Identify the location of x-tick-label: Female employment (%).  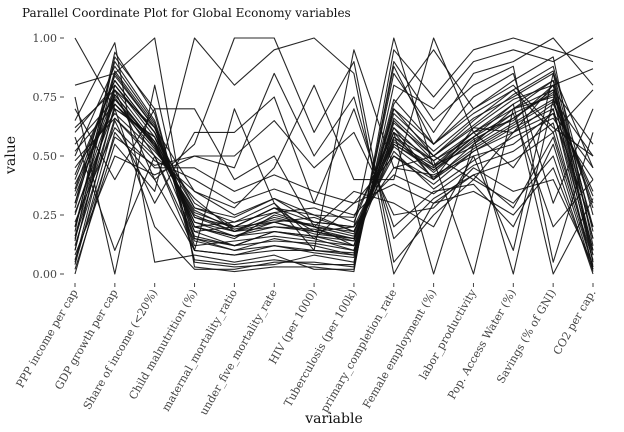
(399, 349).